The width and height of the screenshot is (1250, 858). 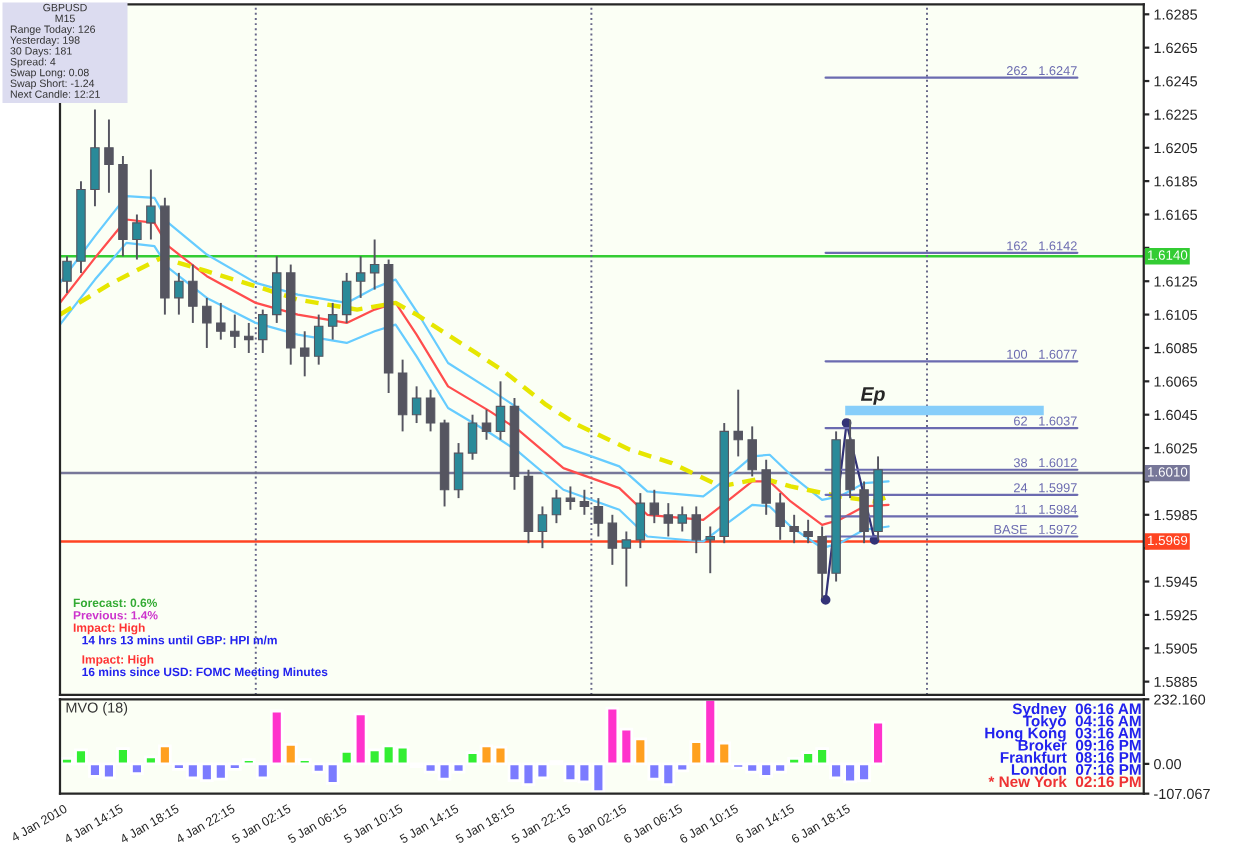 I want to click on annotation: Ep, so click(x=872, y=396).